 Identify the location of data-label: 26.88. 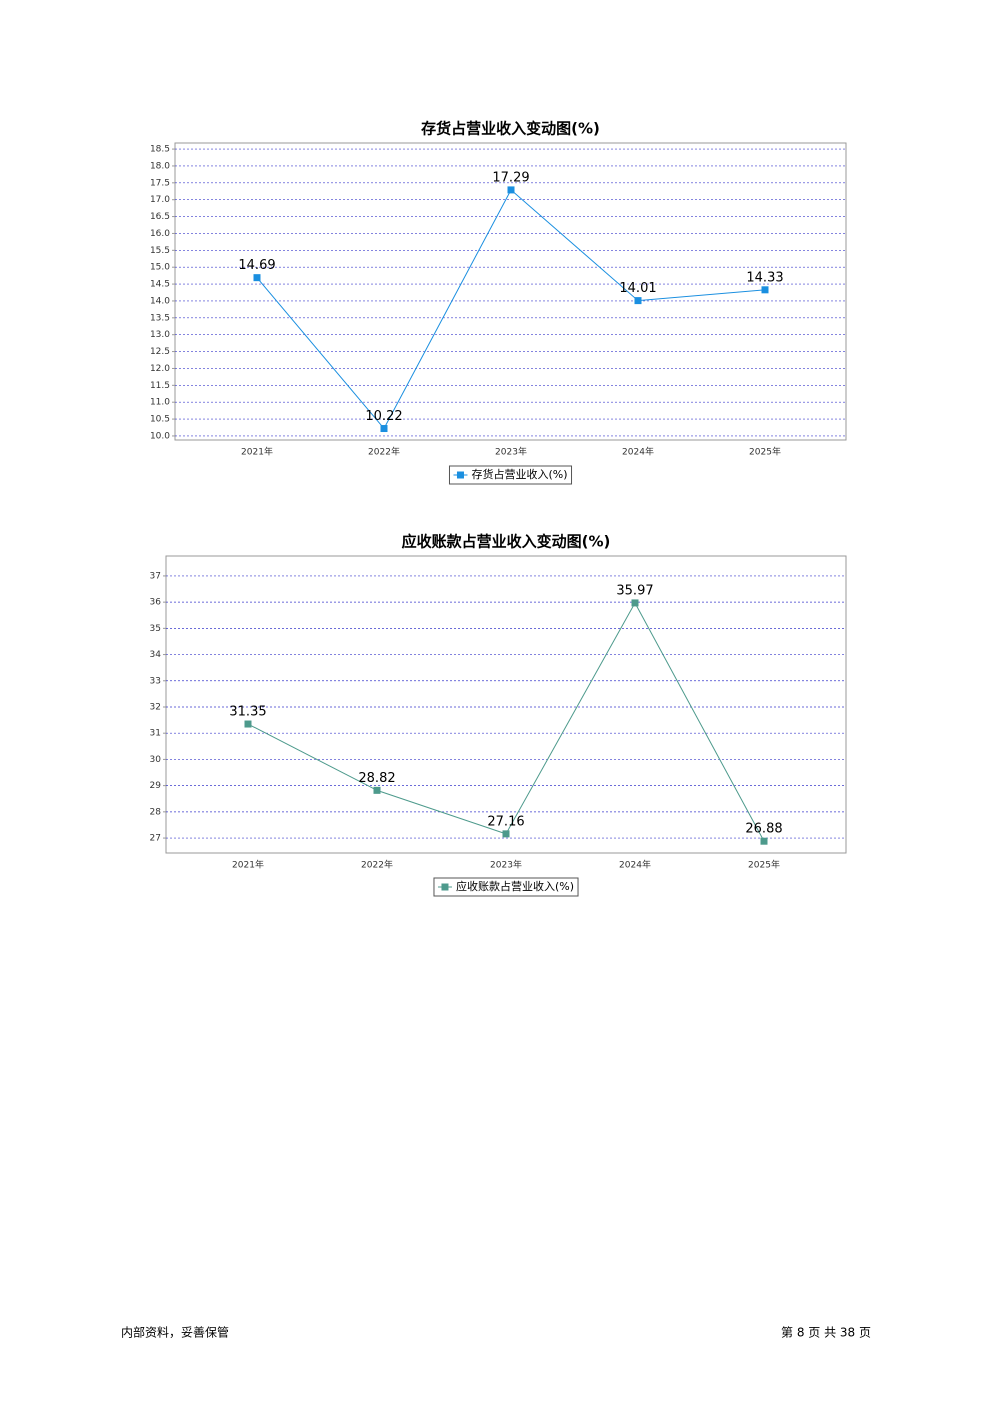
(763, 829).